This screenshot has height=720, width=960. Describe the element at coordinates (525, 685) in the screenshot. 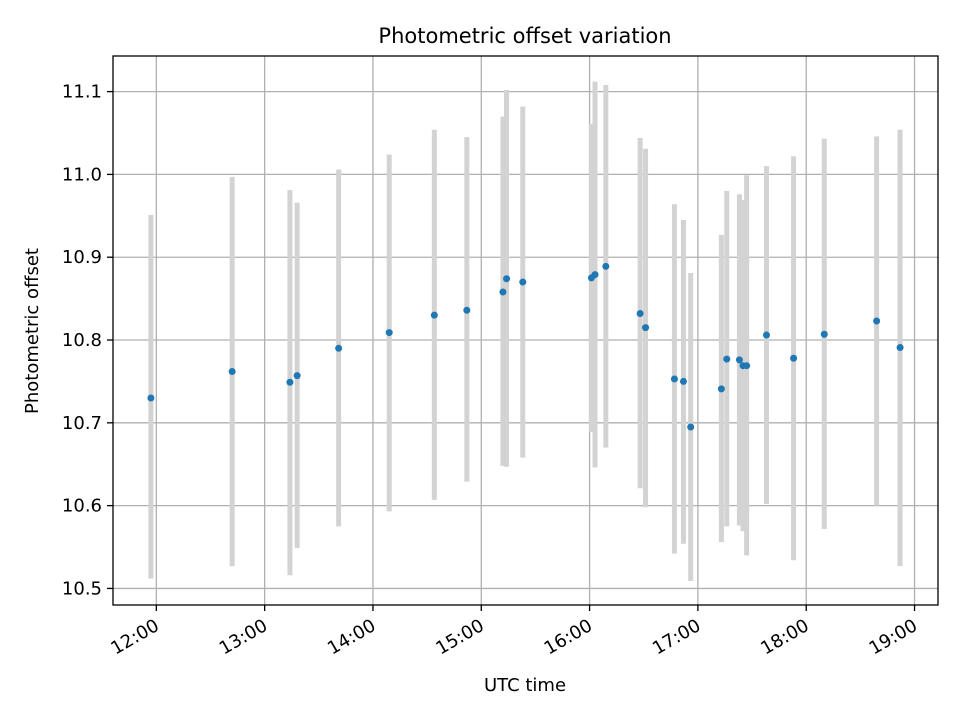

I see `x-axis-label: UTC time` at that location.